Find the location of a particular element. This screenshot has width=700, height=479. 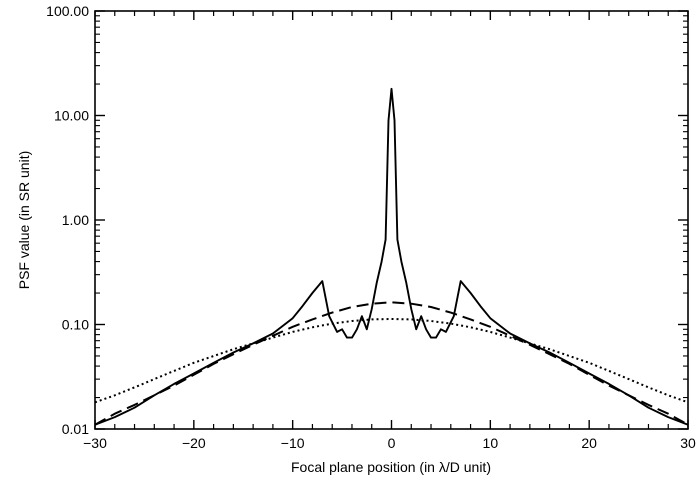

x-tick-label: −10 is located at coordinates (293, 443).